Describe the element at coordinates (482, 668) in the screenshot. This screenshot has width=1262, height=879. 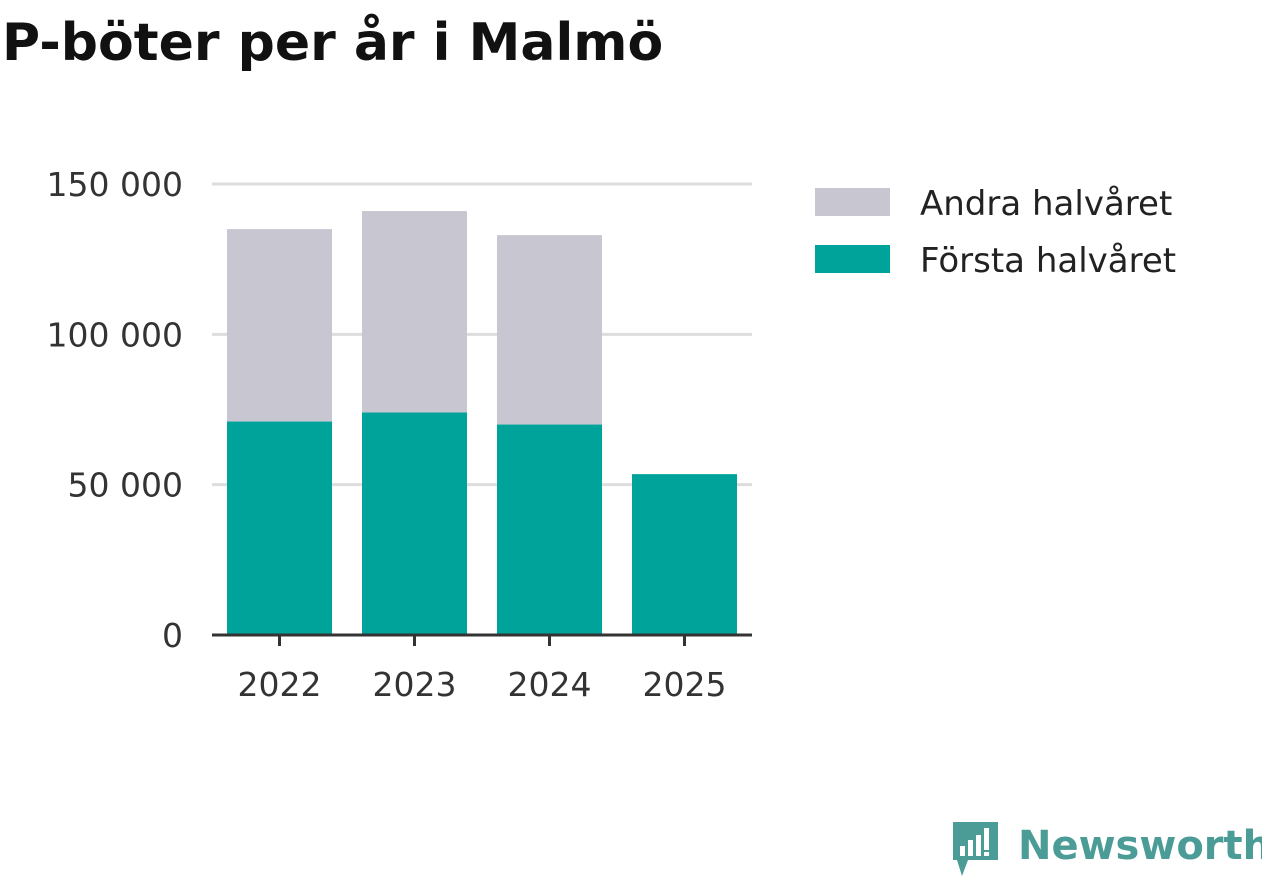
I see `x-axis: 2022 2023 2024 2025` at that location.